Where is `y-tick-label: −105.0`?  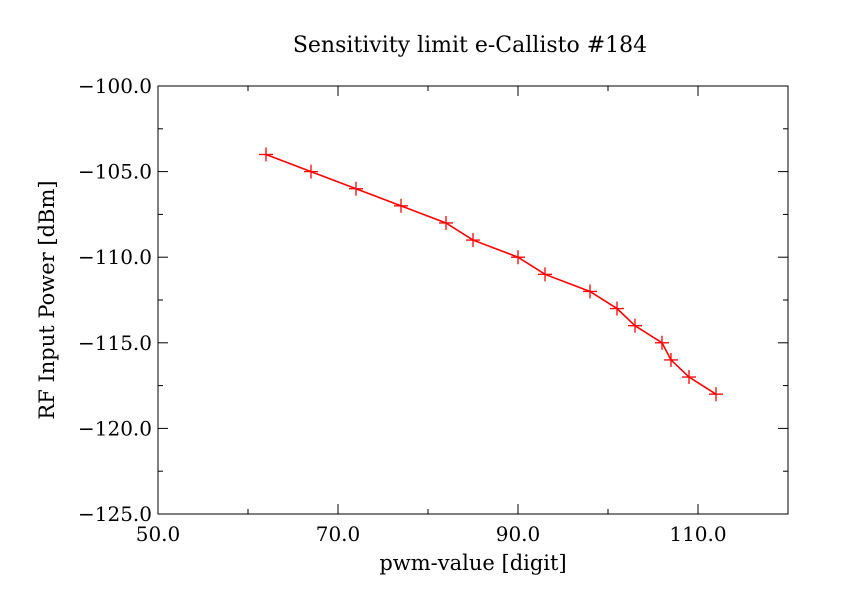 y-tick-label: −105.0 is located at coordinates (115, 172).